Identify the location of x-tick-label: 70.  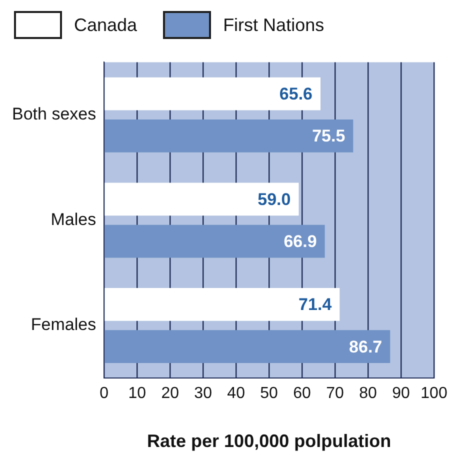
(335, 393).